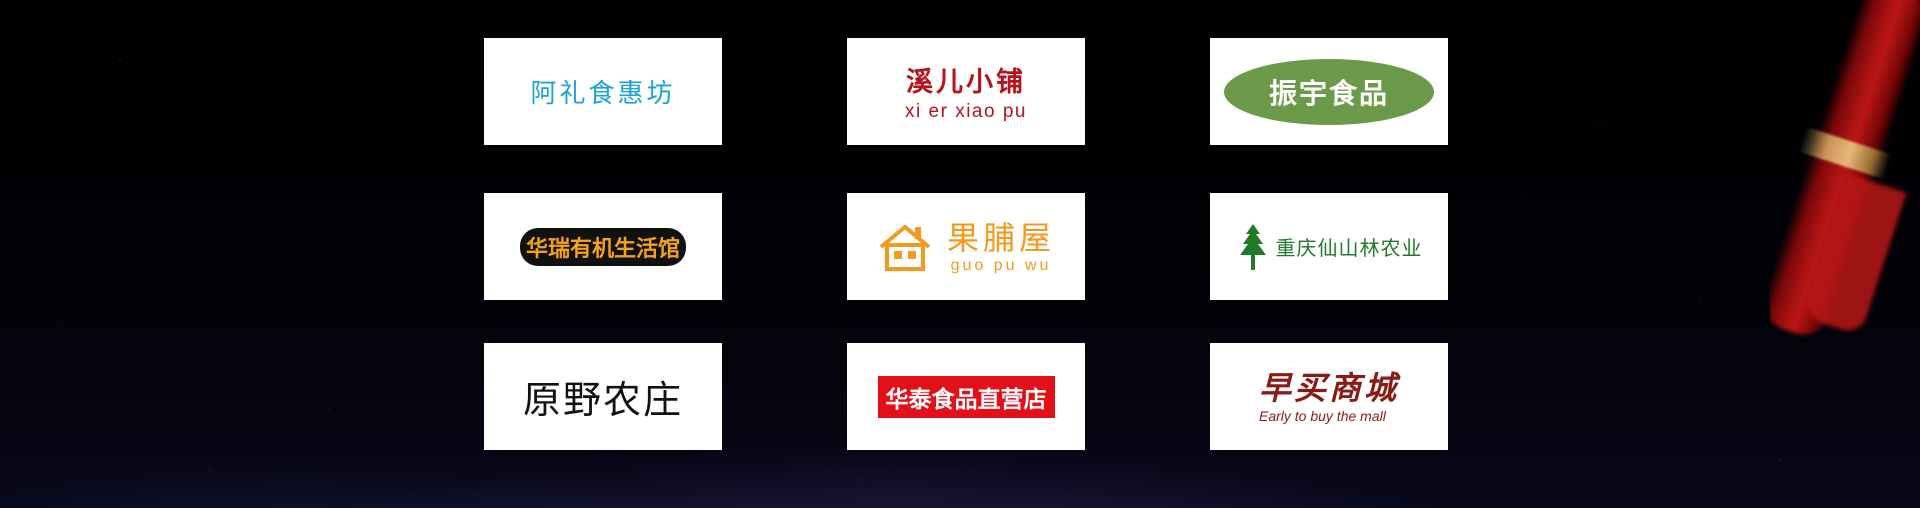  I want to click on brand-logo-subtitle: Early to buy the mall, so click(1322, 415).